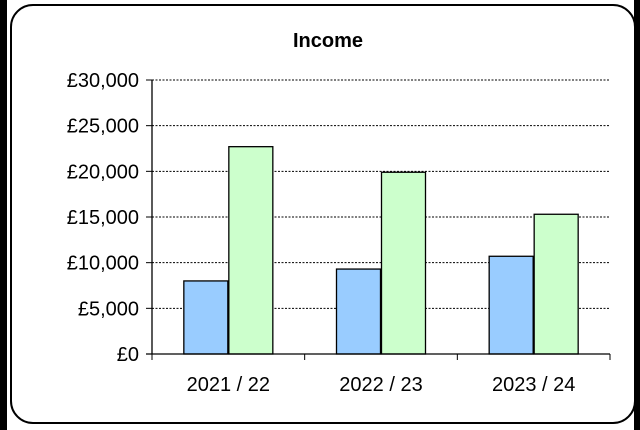 The height and width of the screenshot is (430, 640). I want to click on y-tick-label: £20,000, so click(103, 172).